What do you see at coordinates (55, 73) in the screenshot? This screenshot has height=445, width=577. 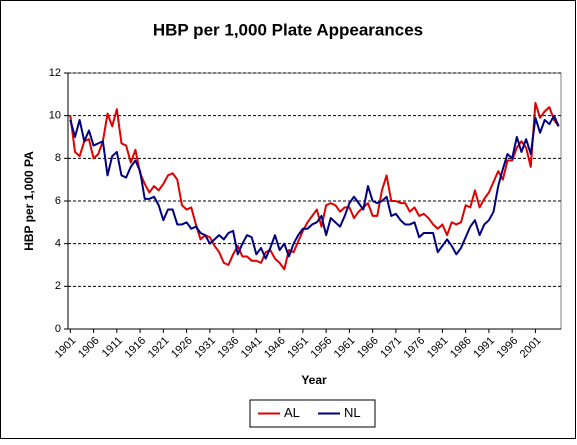 I see `y-tick-label: 12` at bounding box center [55, 73].